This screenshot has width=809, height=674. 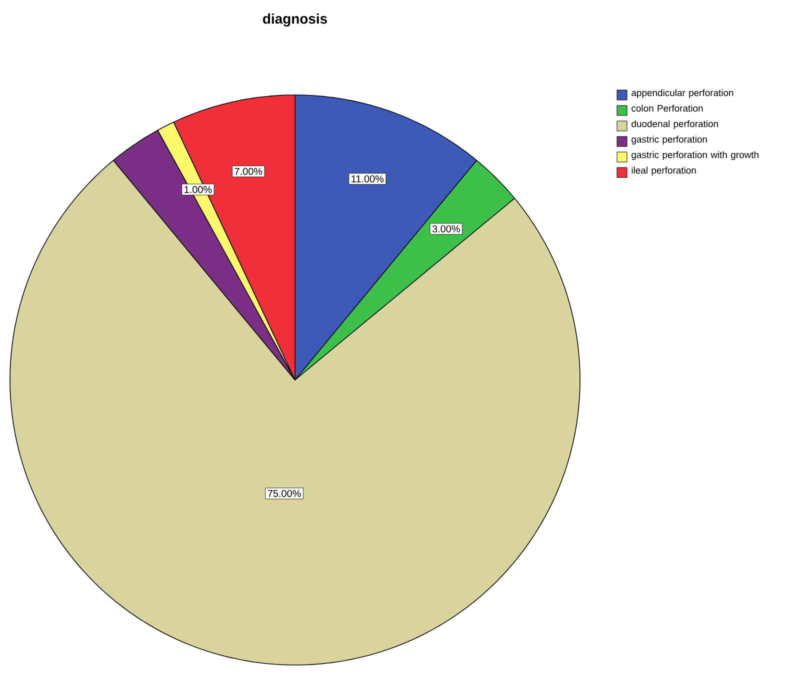 I want to click on legend-label: duodenal perforation, so click(x=675, y=125).